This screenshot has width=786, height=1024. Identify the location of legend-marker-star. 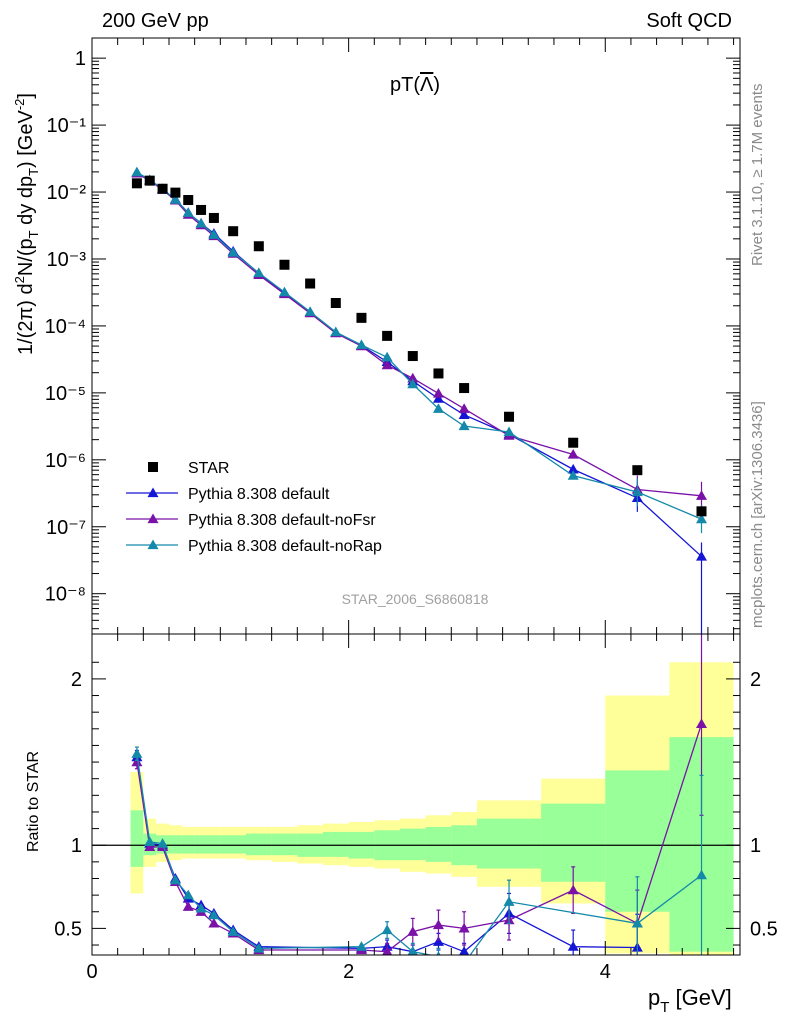
(153, 467).